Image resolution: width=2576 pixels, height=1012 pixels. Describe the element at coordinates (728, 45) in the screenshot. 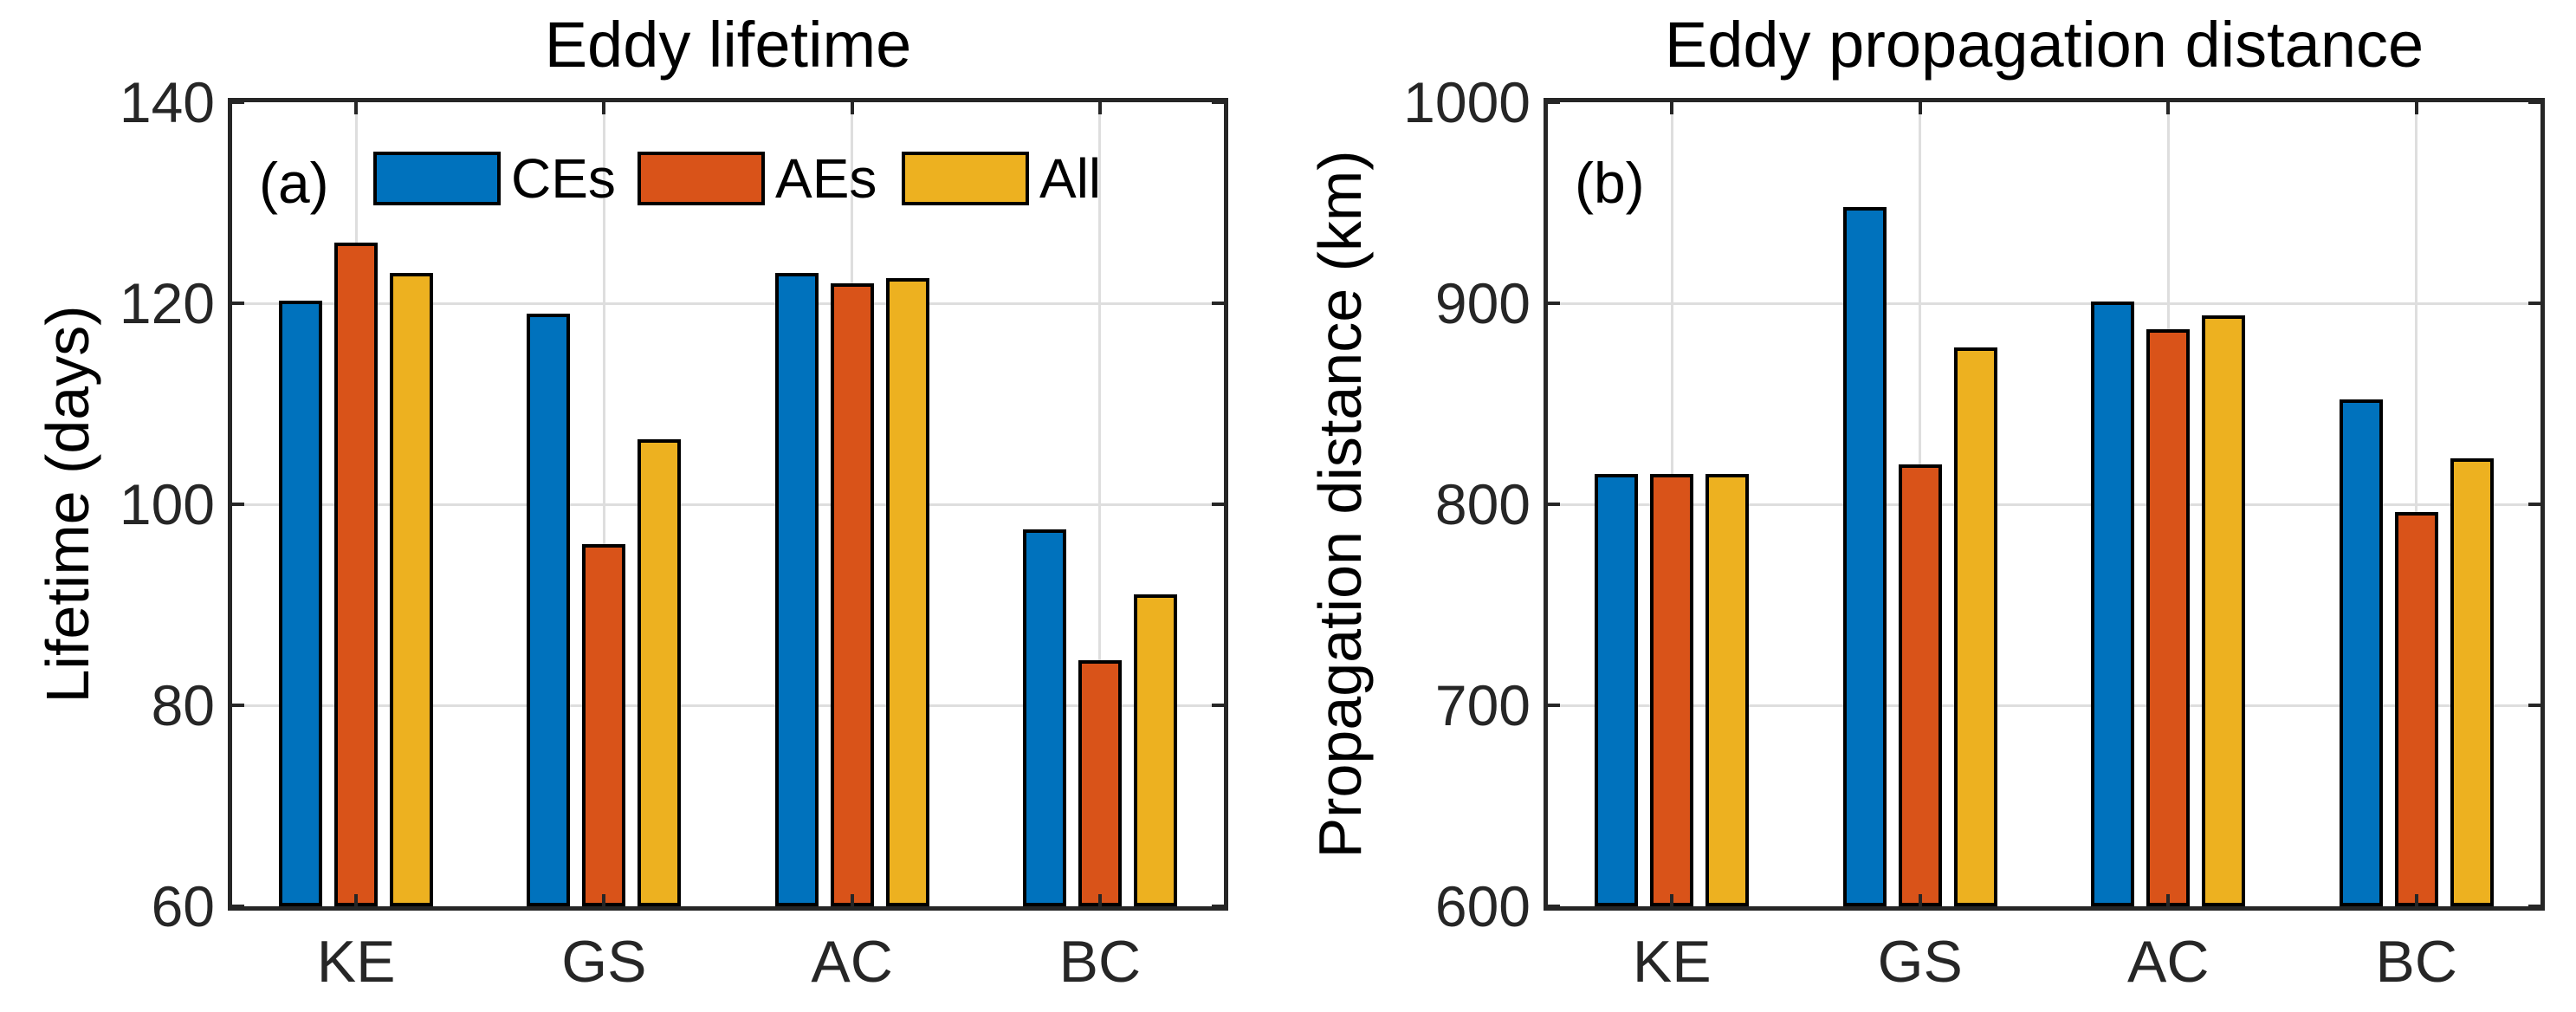

I see `panel-a-title: Eddy lifetime` at that location.